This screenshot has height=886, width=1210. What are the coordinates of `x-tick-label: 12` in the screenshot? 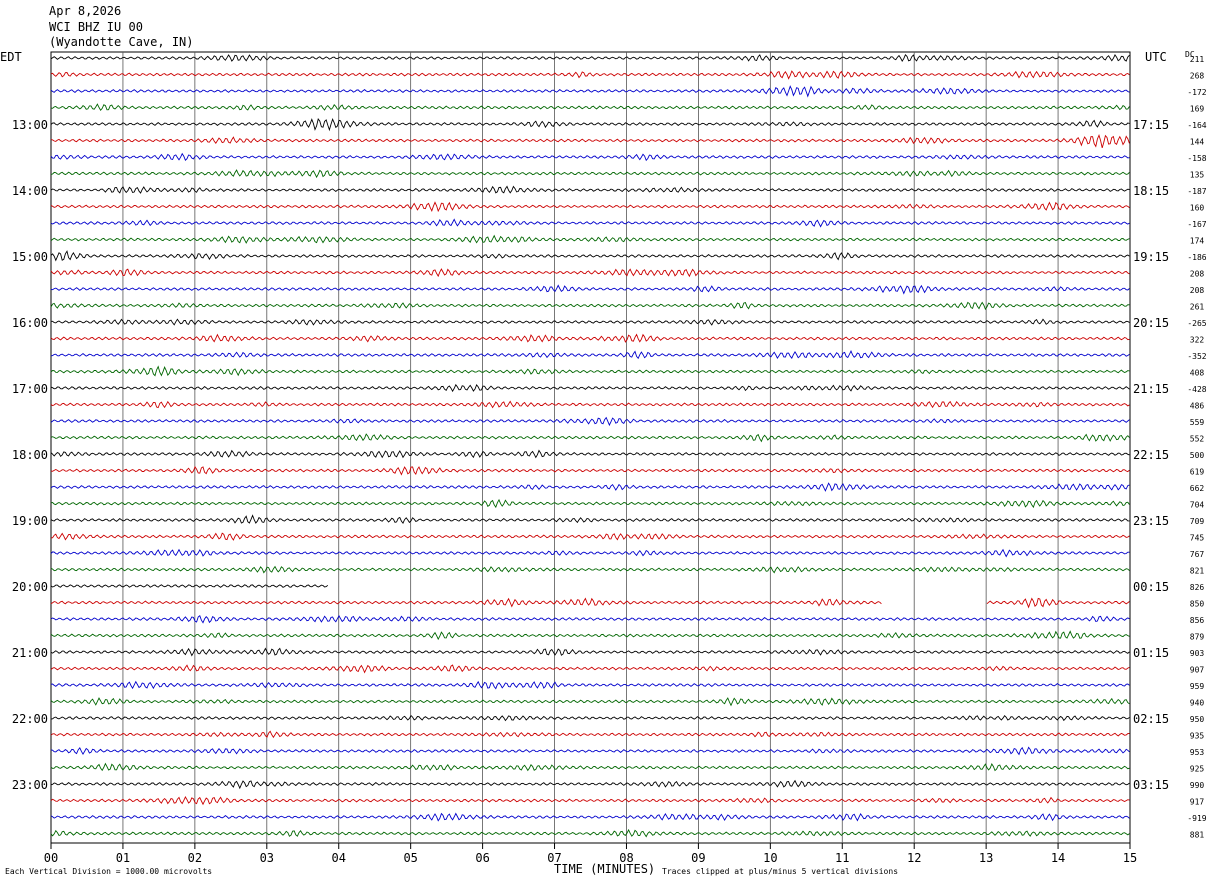 It's located at (914, 858).